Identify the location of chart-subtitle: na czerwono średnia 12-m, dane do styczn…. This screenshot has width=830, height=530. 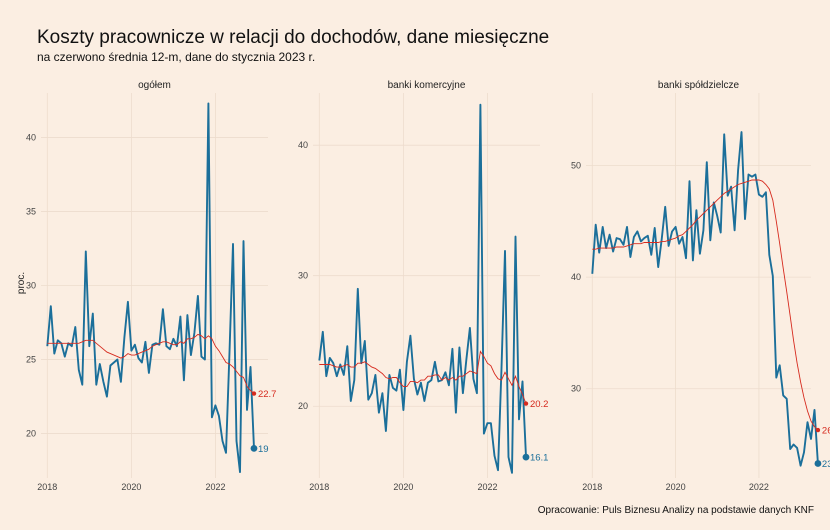
(176, 57).